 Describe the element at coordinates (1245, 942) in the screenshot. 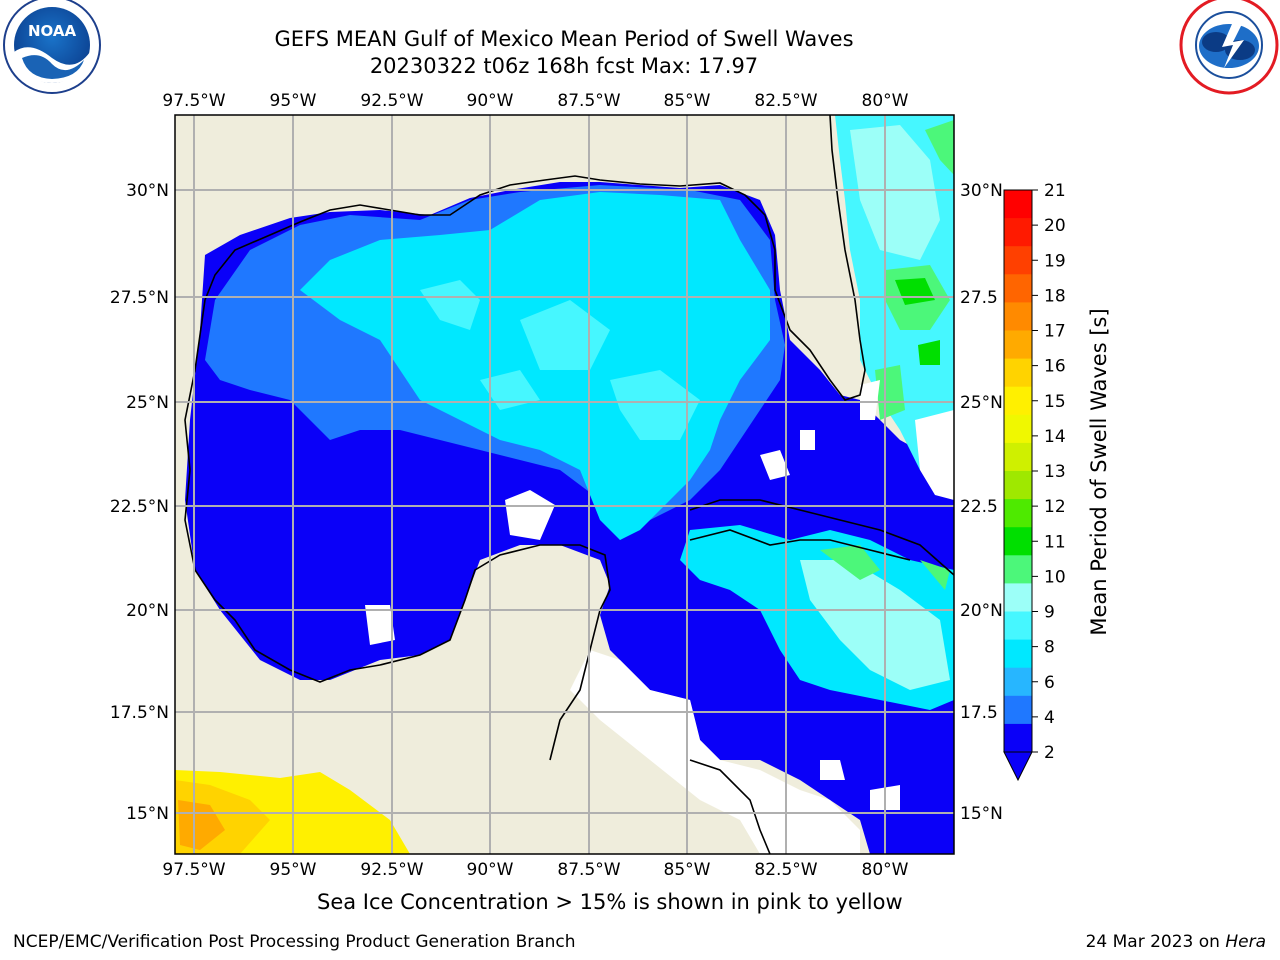

I see `footer-host: Hera` at that location.